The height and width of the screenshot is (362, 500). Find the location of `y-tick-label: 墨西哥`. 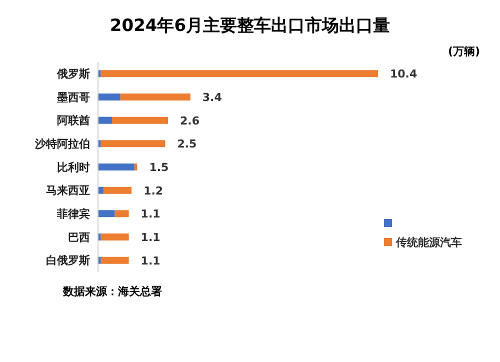

y-tick-label: 墨西哥 is located at coordinates (73, 97).